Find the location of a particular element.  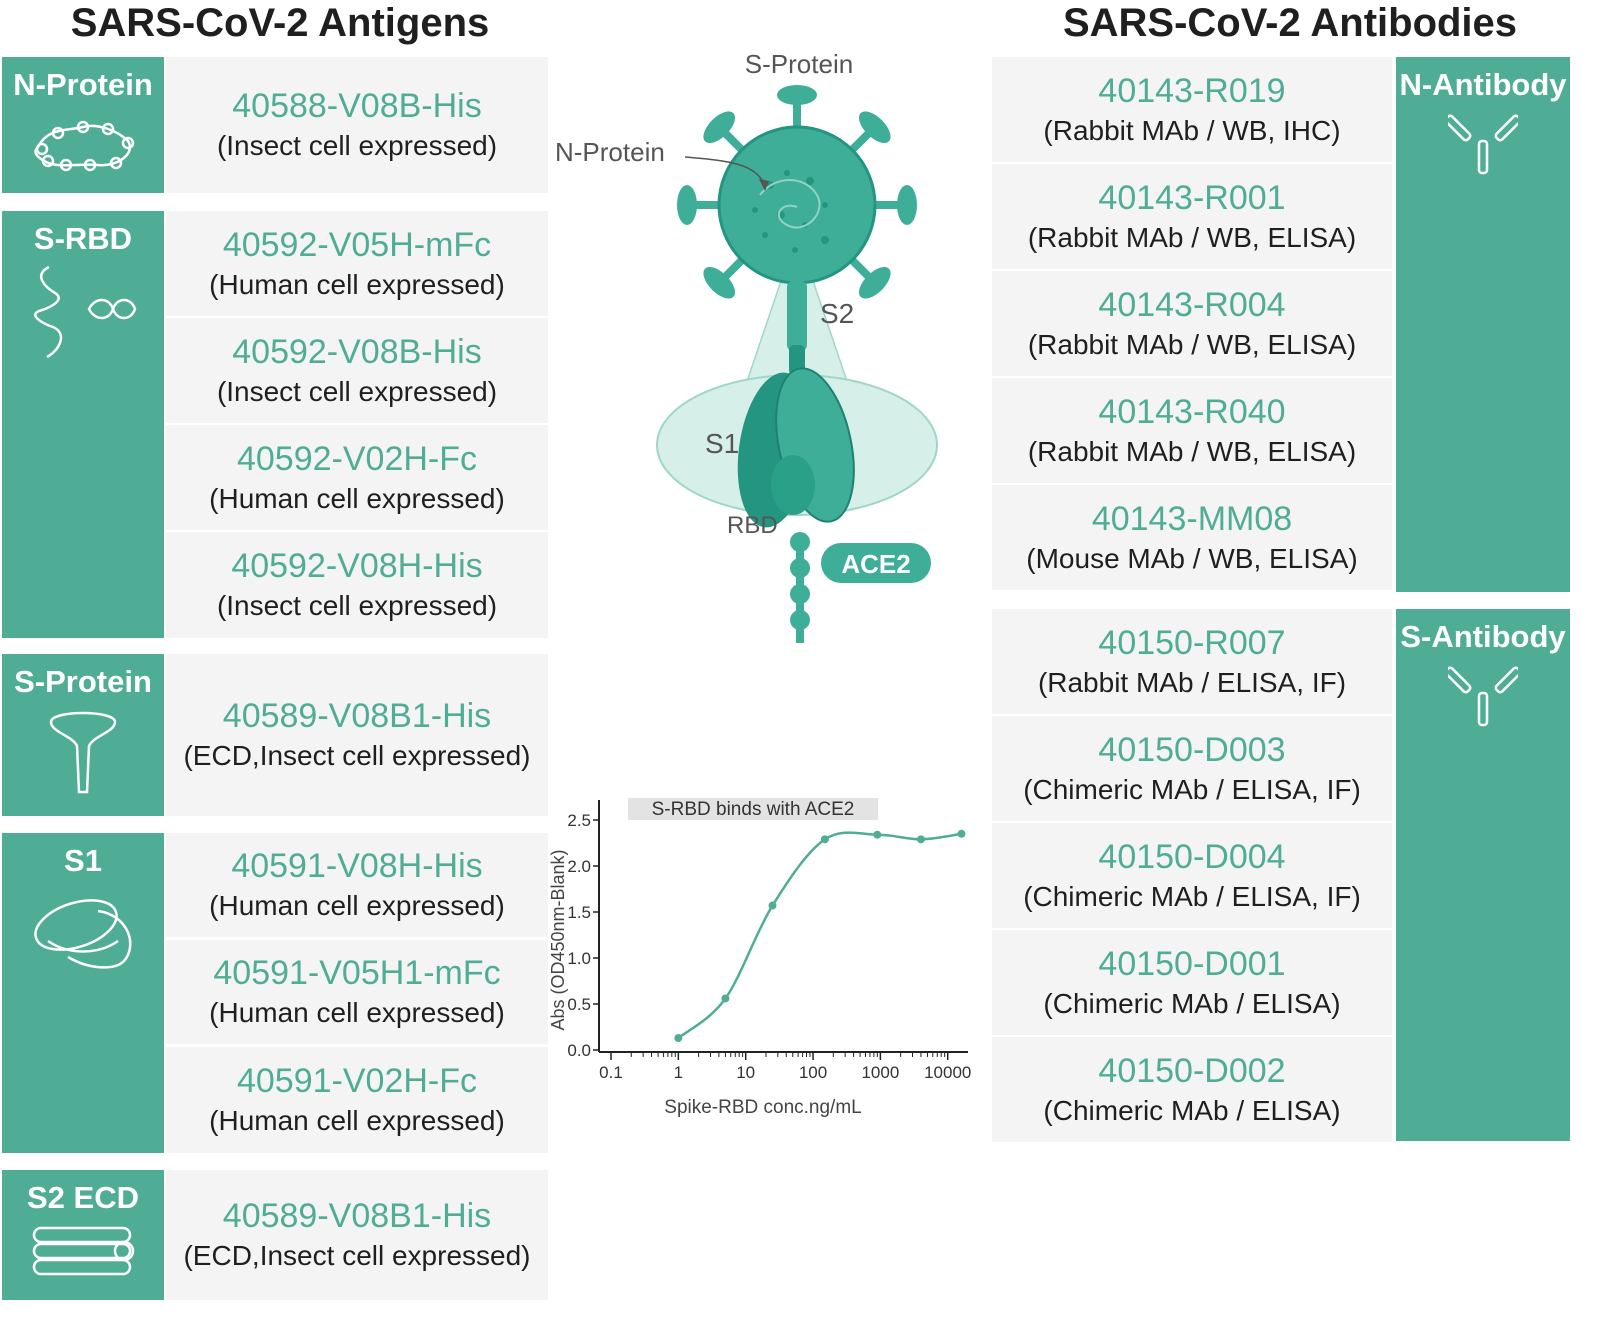

label-ace2: ACE2 is located at coordinates (875, 564).